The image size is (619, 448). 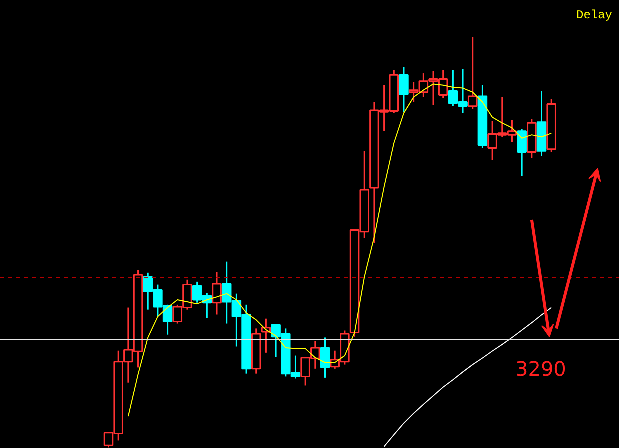 I want to click on annotation: 3290, so click(x=541, y=369).